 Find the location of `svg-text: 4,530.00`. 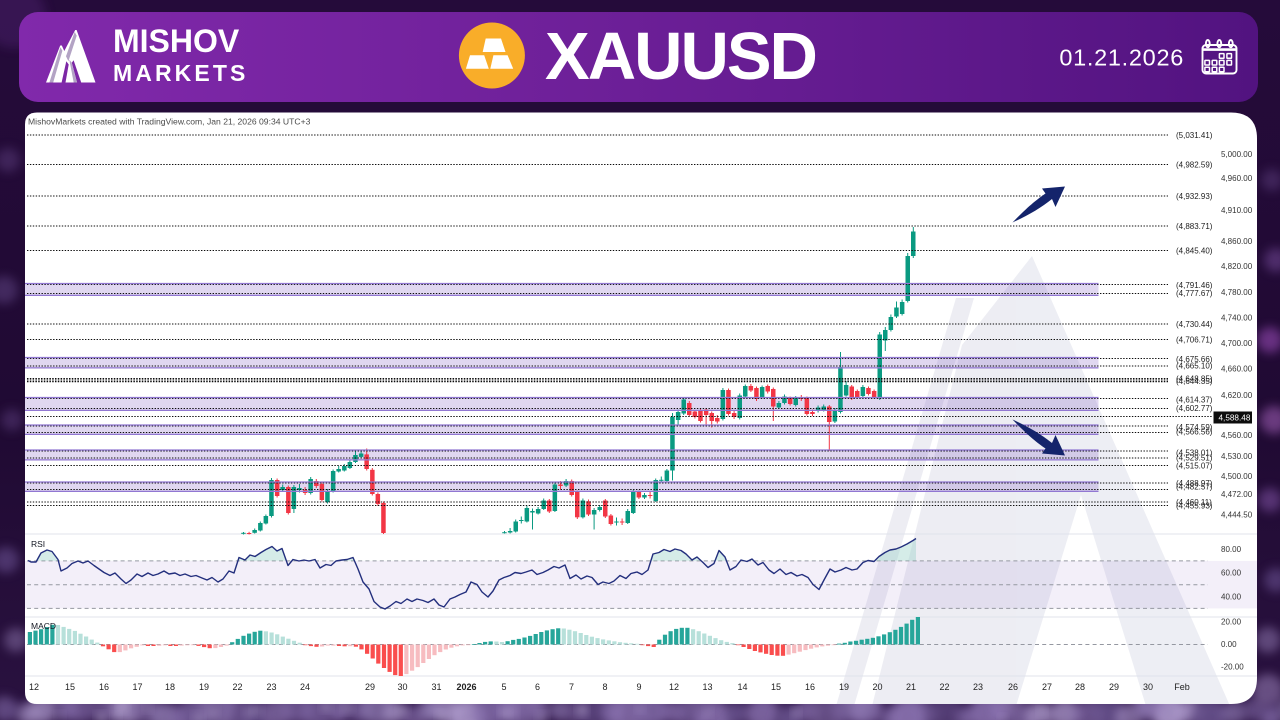

svg-text: 4,530.00 is located at coordinates (1237, 456).